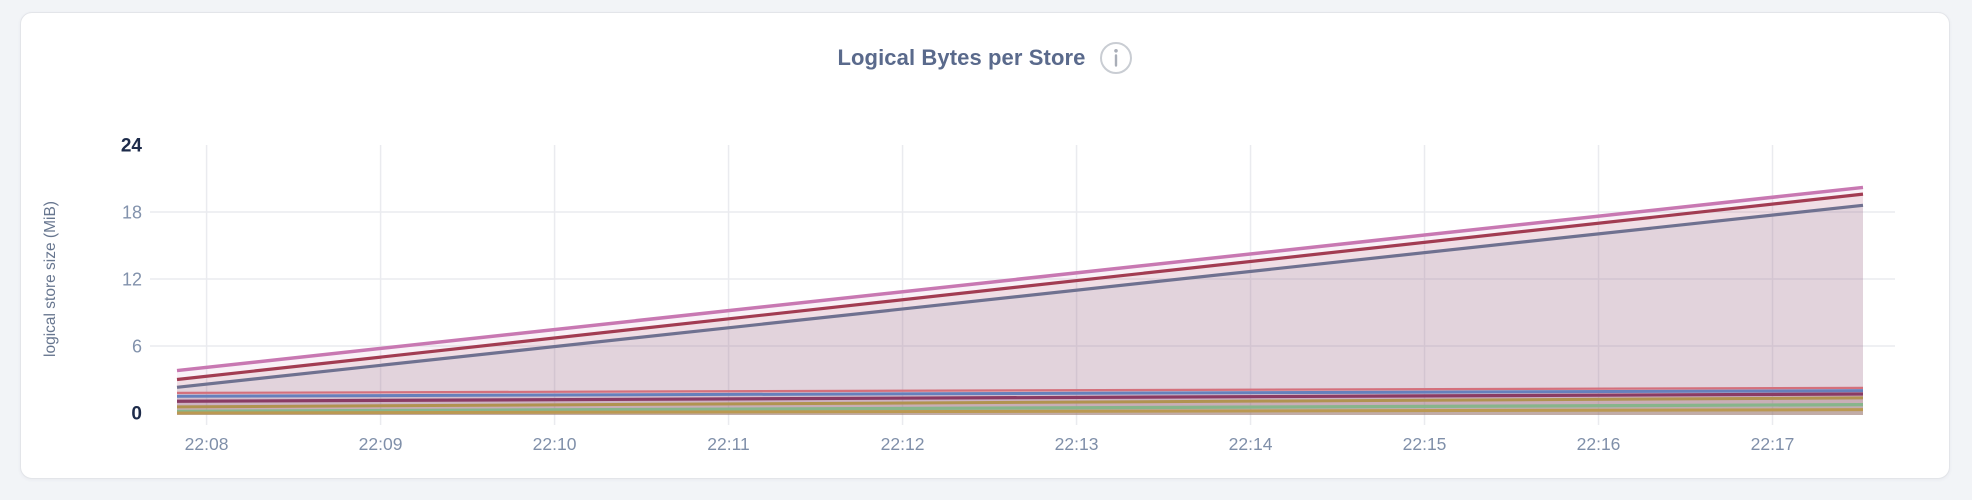 The width and height of the screenshot is (1972, 500). What do you see at coordinates (1116, 58) in the screenshot?
I see `info-icon` at bounding box center [1116, 58].